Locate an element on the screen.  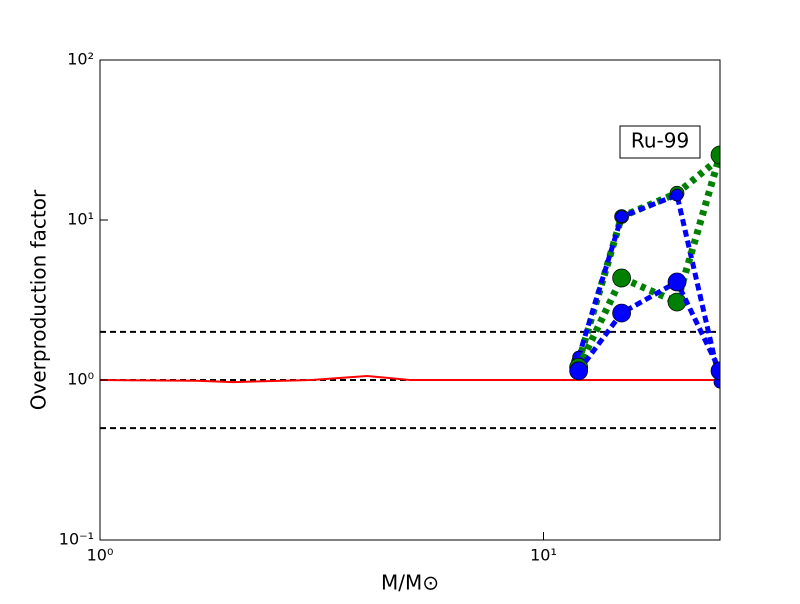
x-tick-label: 10⁰ is located at coordinates (100, 555).